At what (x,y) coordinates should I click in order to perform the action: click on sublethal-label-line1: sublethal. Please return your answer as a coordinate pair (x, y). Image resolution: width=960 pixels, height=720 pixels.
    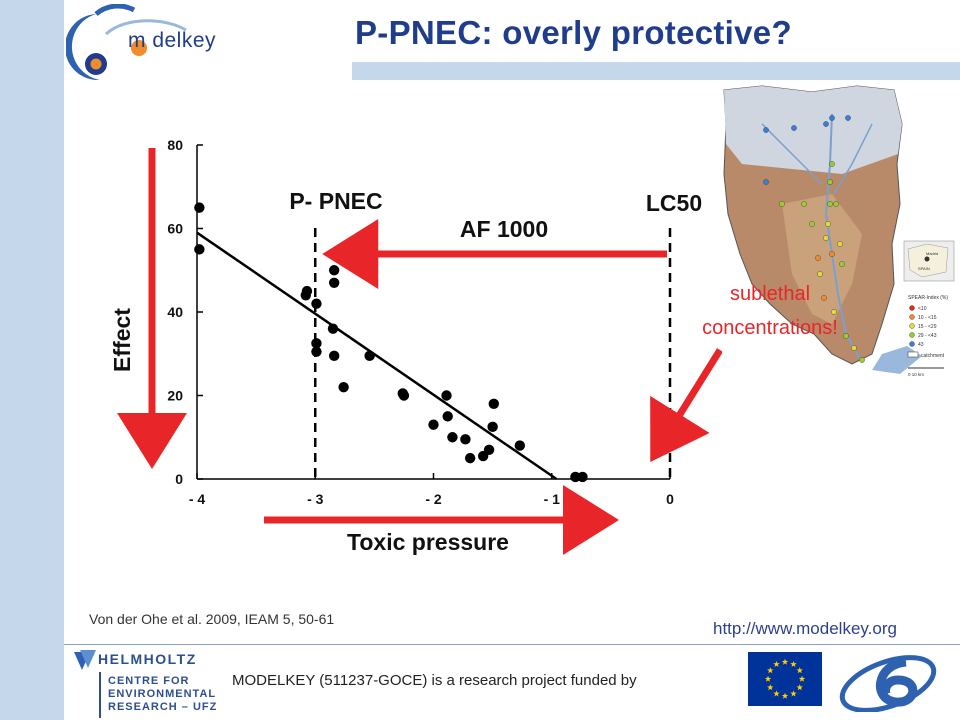
    Looking at the image, I should click on (770, 294).